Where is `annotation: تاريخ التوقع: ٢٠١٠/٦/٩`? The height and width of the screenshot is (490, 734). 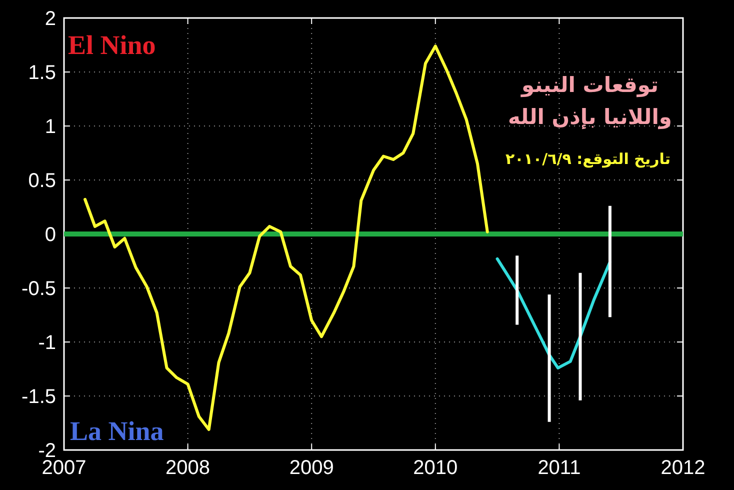 annotation: تاريخ التوقع: ٢٠١٠/٦/٩ is located at coordinates (588, 159).